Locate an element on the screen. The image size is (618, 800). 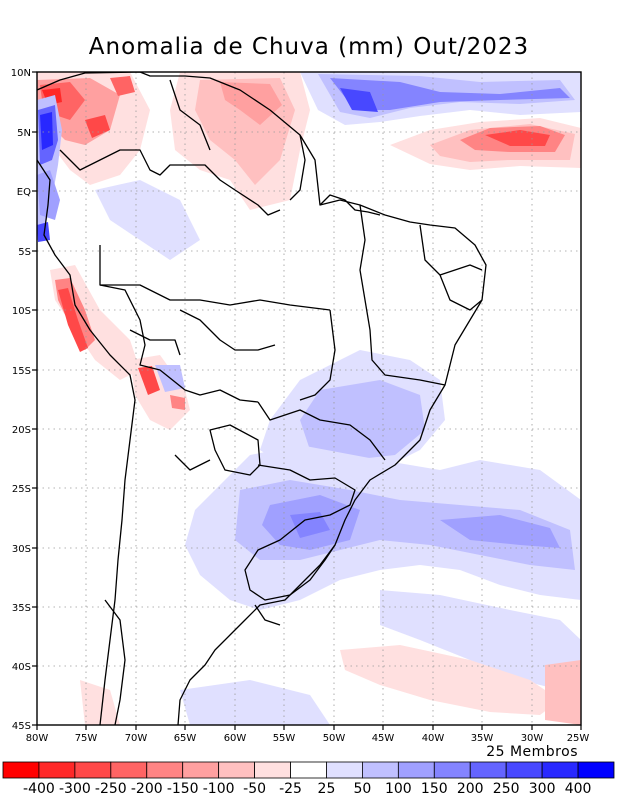
lat-label: 25S is located at coordinates (21, 489).